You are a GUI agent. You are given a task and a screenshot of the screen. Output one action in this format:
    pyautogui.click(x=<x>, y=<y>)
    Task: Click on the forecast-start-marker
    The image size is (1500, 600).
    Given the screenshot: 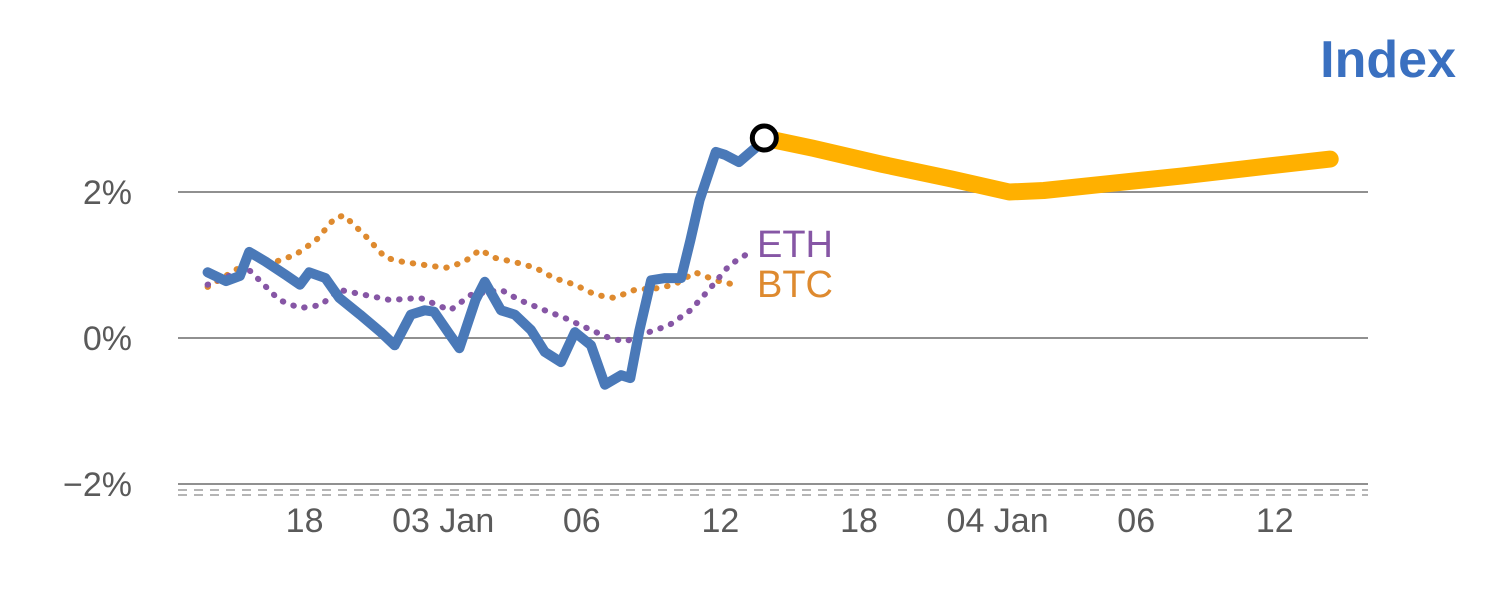 What is the action you would take?
    pyautogui.click(x=764, y=138)
    